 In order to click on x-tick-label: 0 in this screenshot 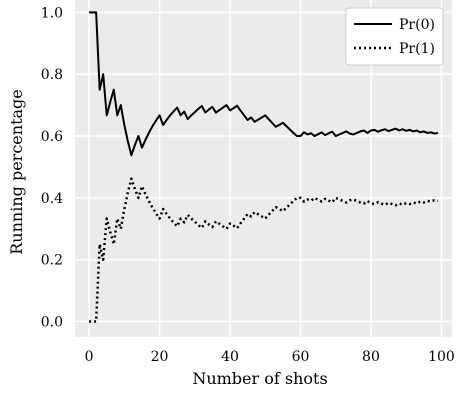, I will do `click(89, 357)`.